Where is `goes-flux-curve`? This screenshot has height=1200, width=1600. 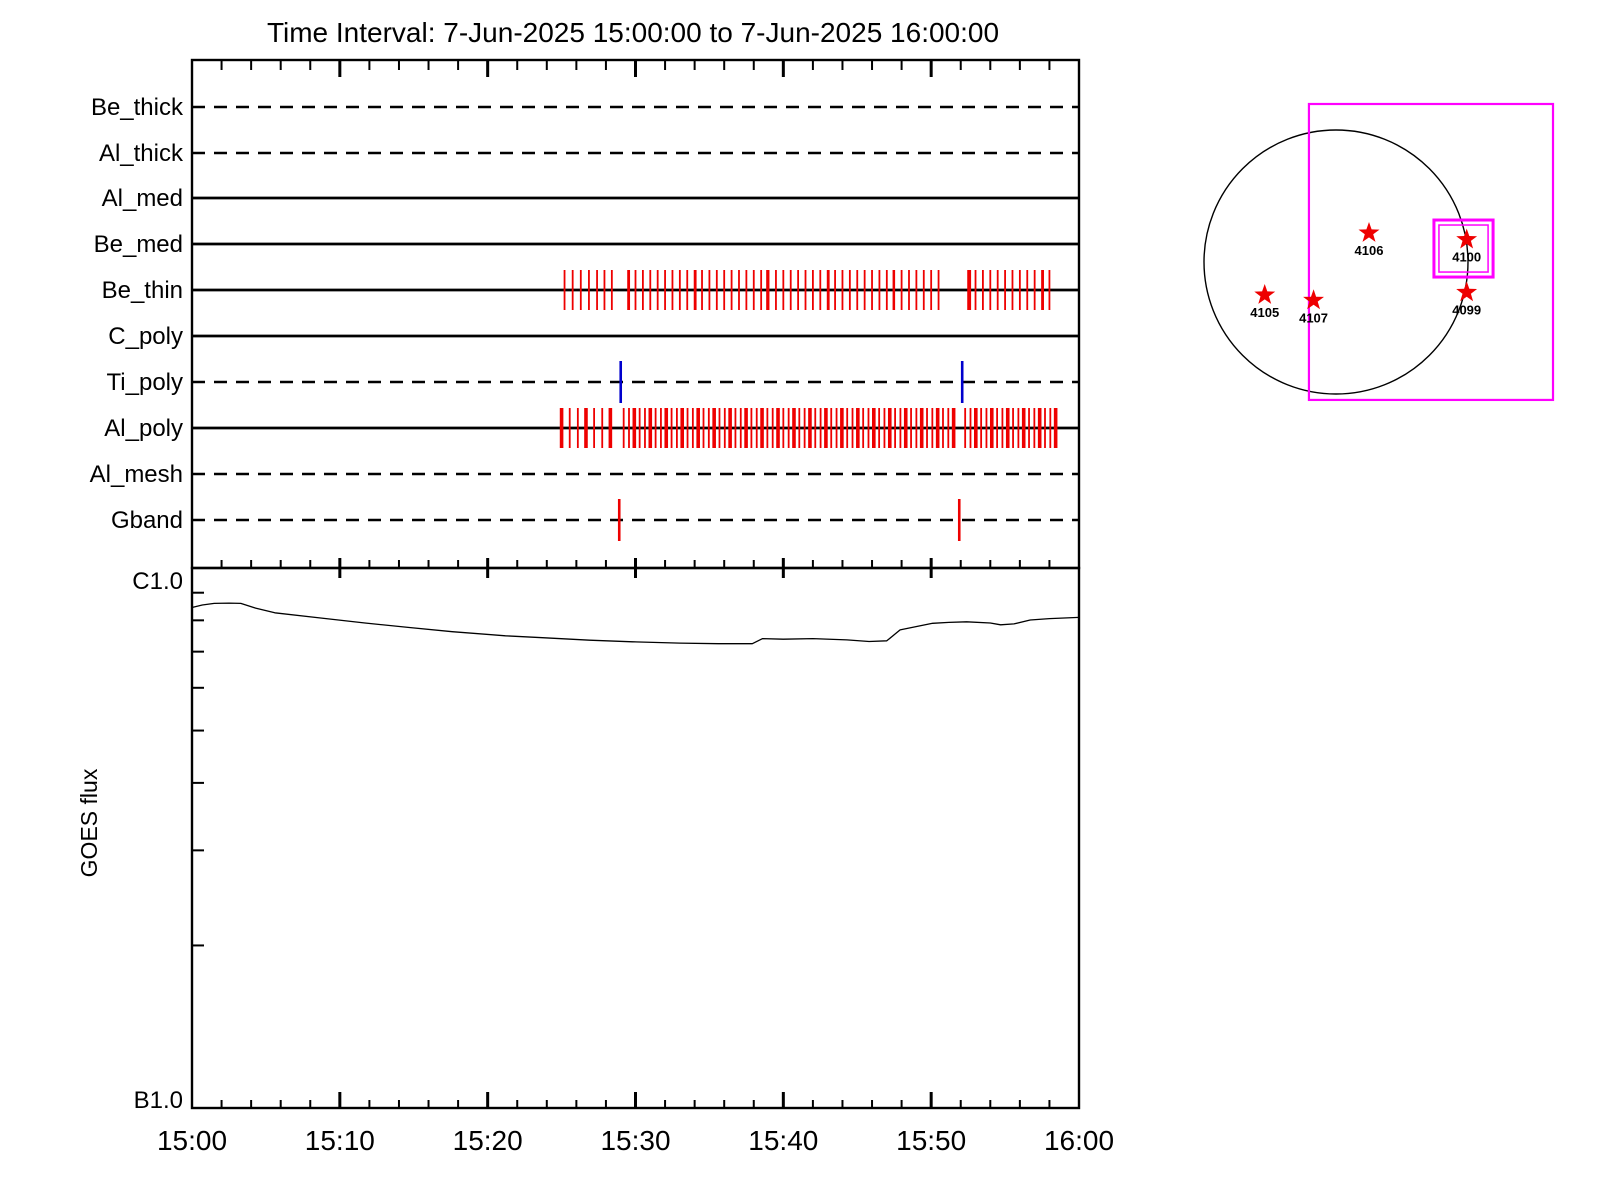
goes-flux-curve is located at coordinates (635, 623).